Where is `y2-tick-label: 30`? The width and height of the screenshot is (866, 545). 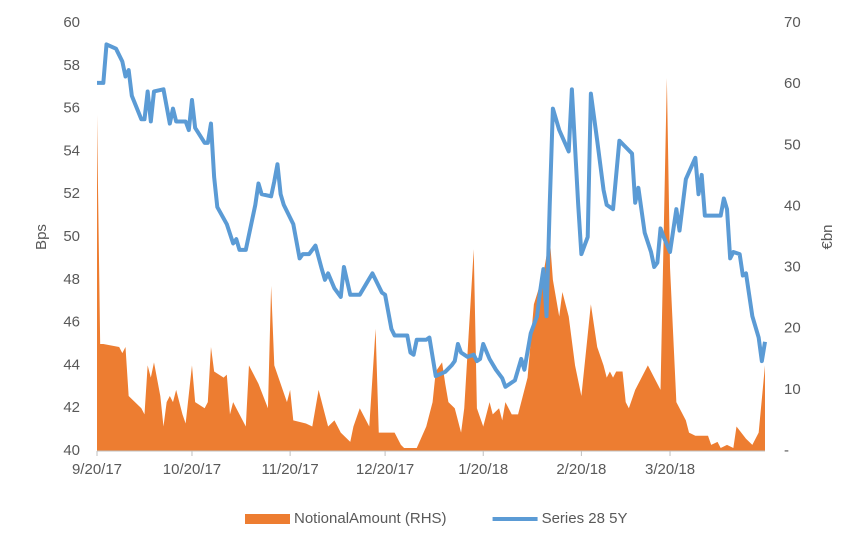 y2-tick-label: 30 is located at coordinates (792, 267).